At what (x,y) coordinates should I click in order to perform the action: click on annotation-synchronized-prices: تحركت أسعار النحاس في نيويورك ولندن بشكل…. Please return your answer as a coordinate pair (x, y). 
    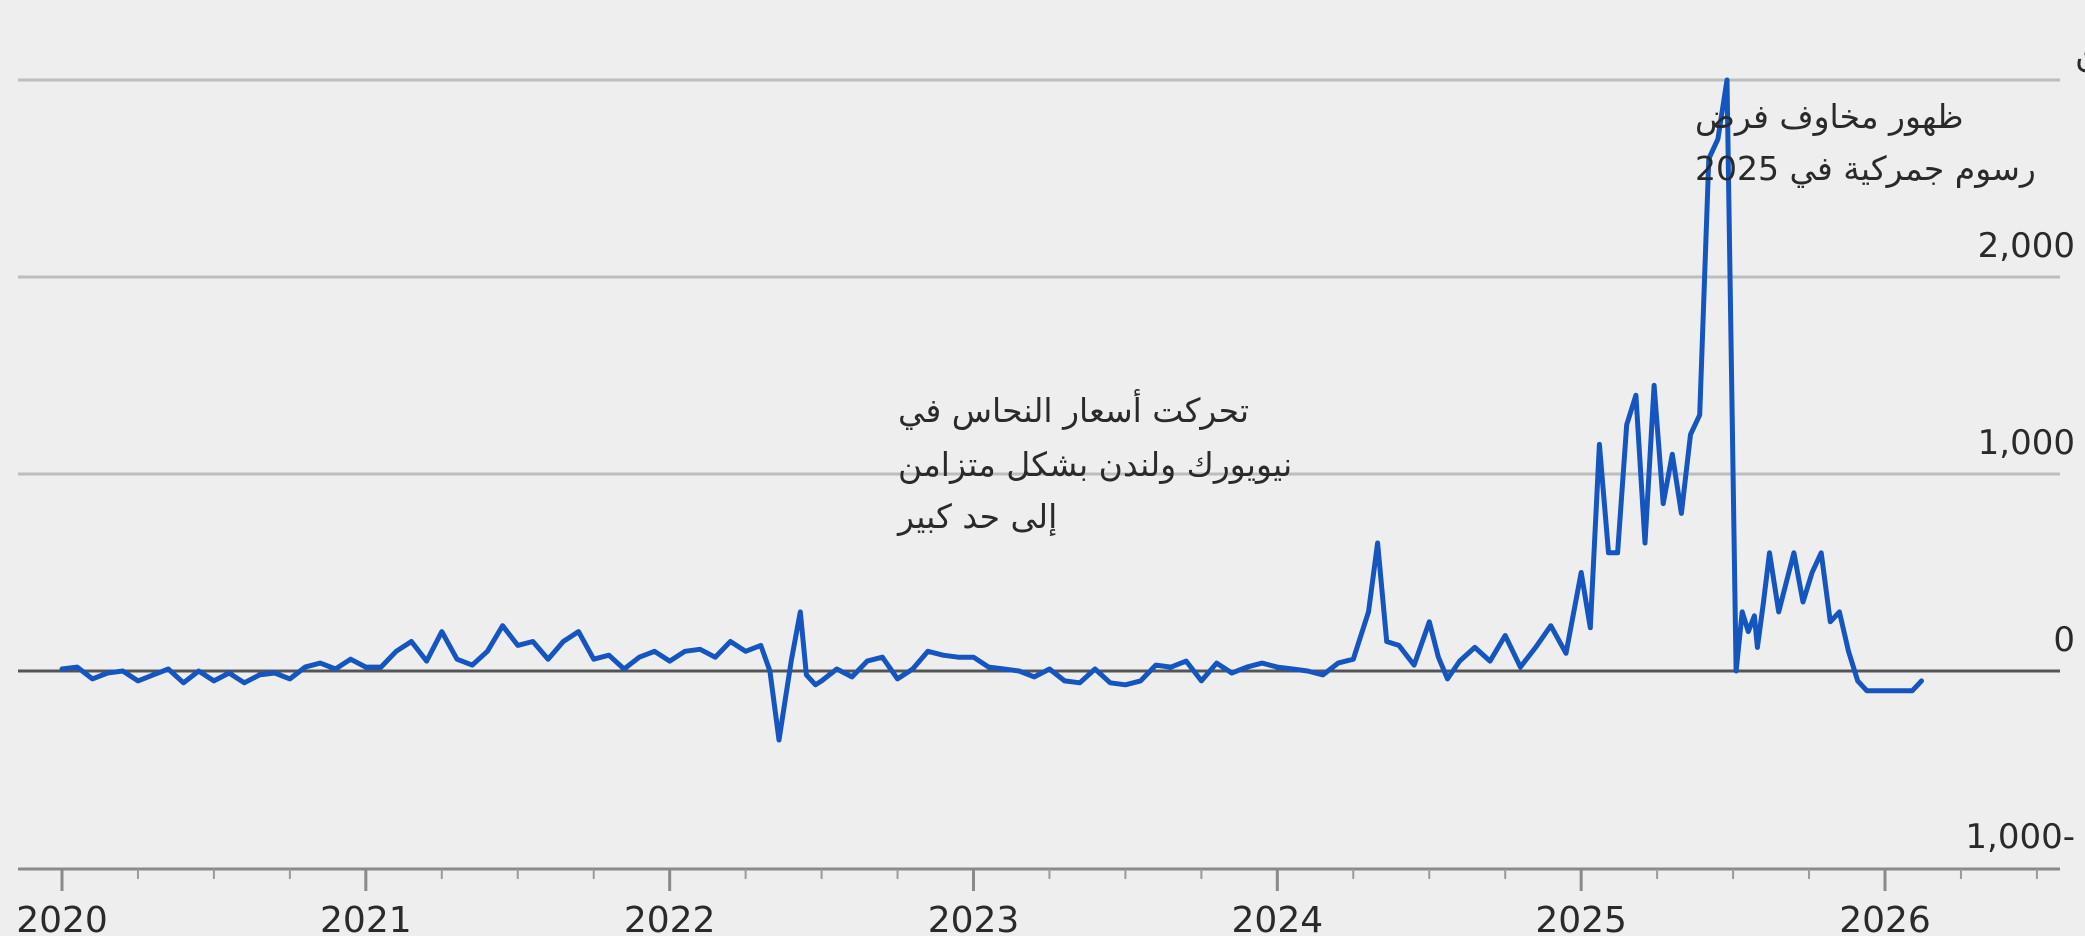
    Looking at the image, I should click on (1094, 463).